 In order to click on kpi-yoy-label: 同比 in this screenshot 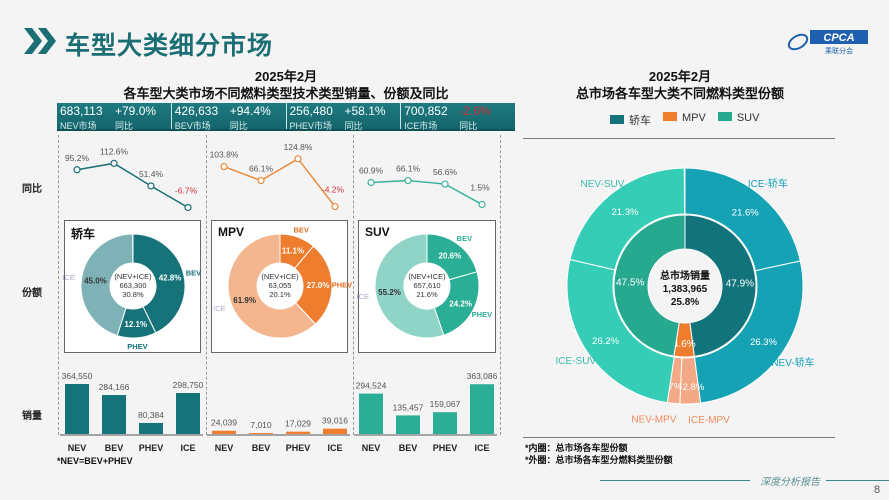, I will do `click(238, 126)`.